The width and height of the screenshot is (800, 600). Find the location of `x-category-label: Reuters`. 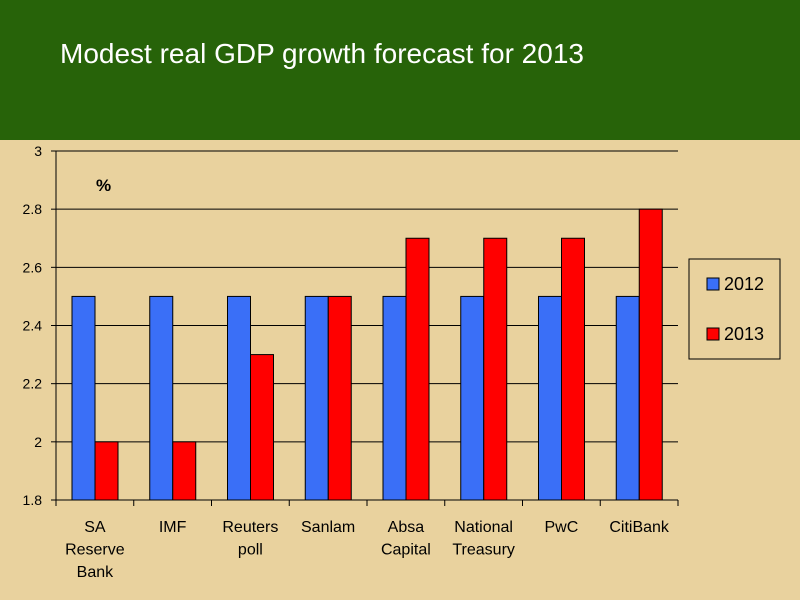

x-category-label: Reuters is located at coordinates (250, 527).